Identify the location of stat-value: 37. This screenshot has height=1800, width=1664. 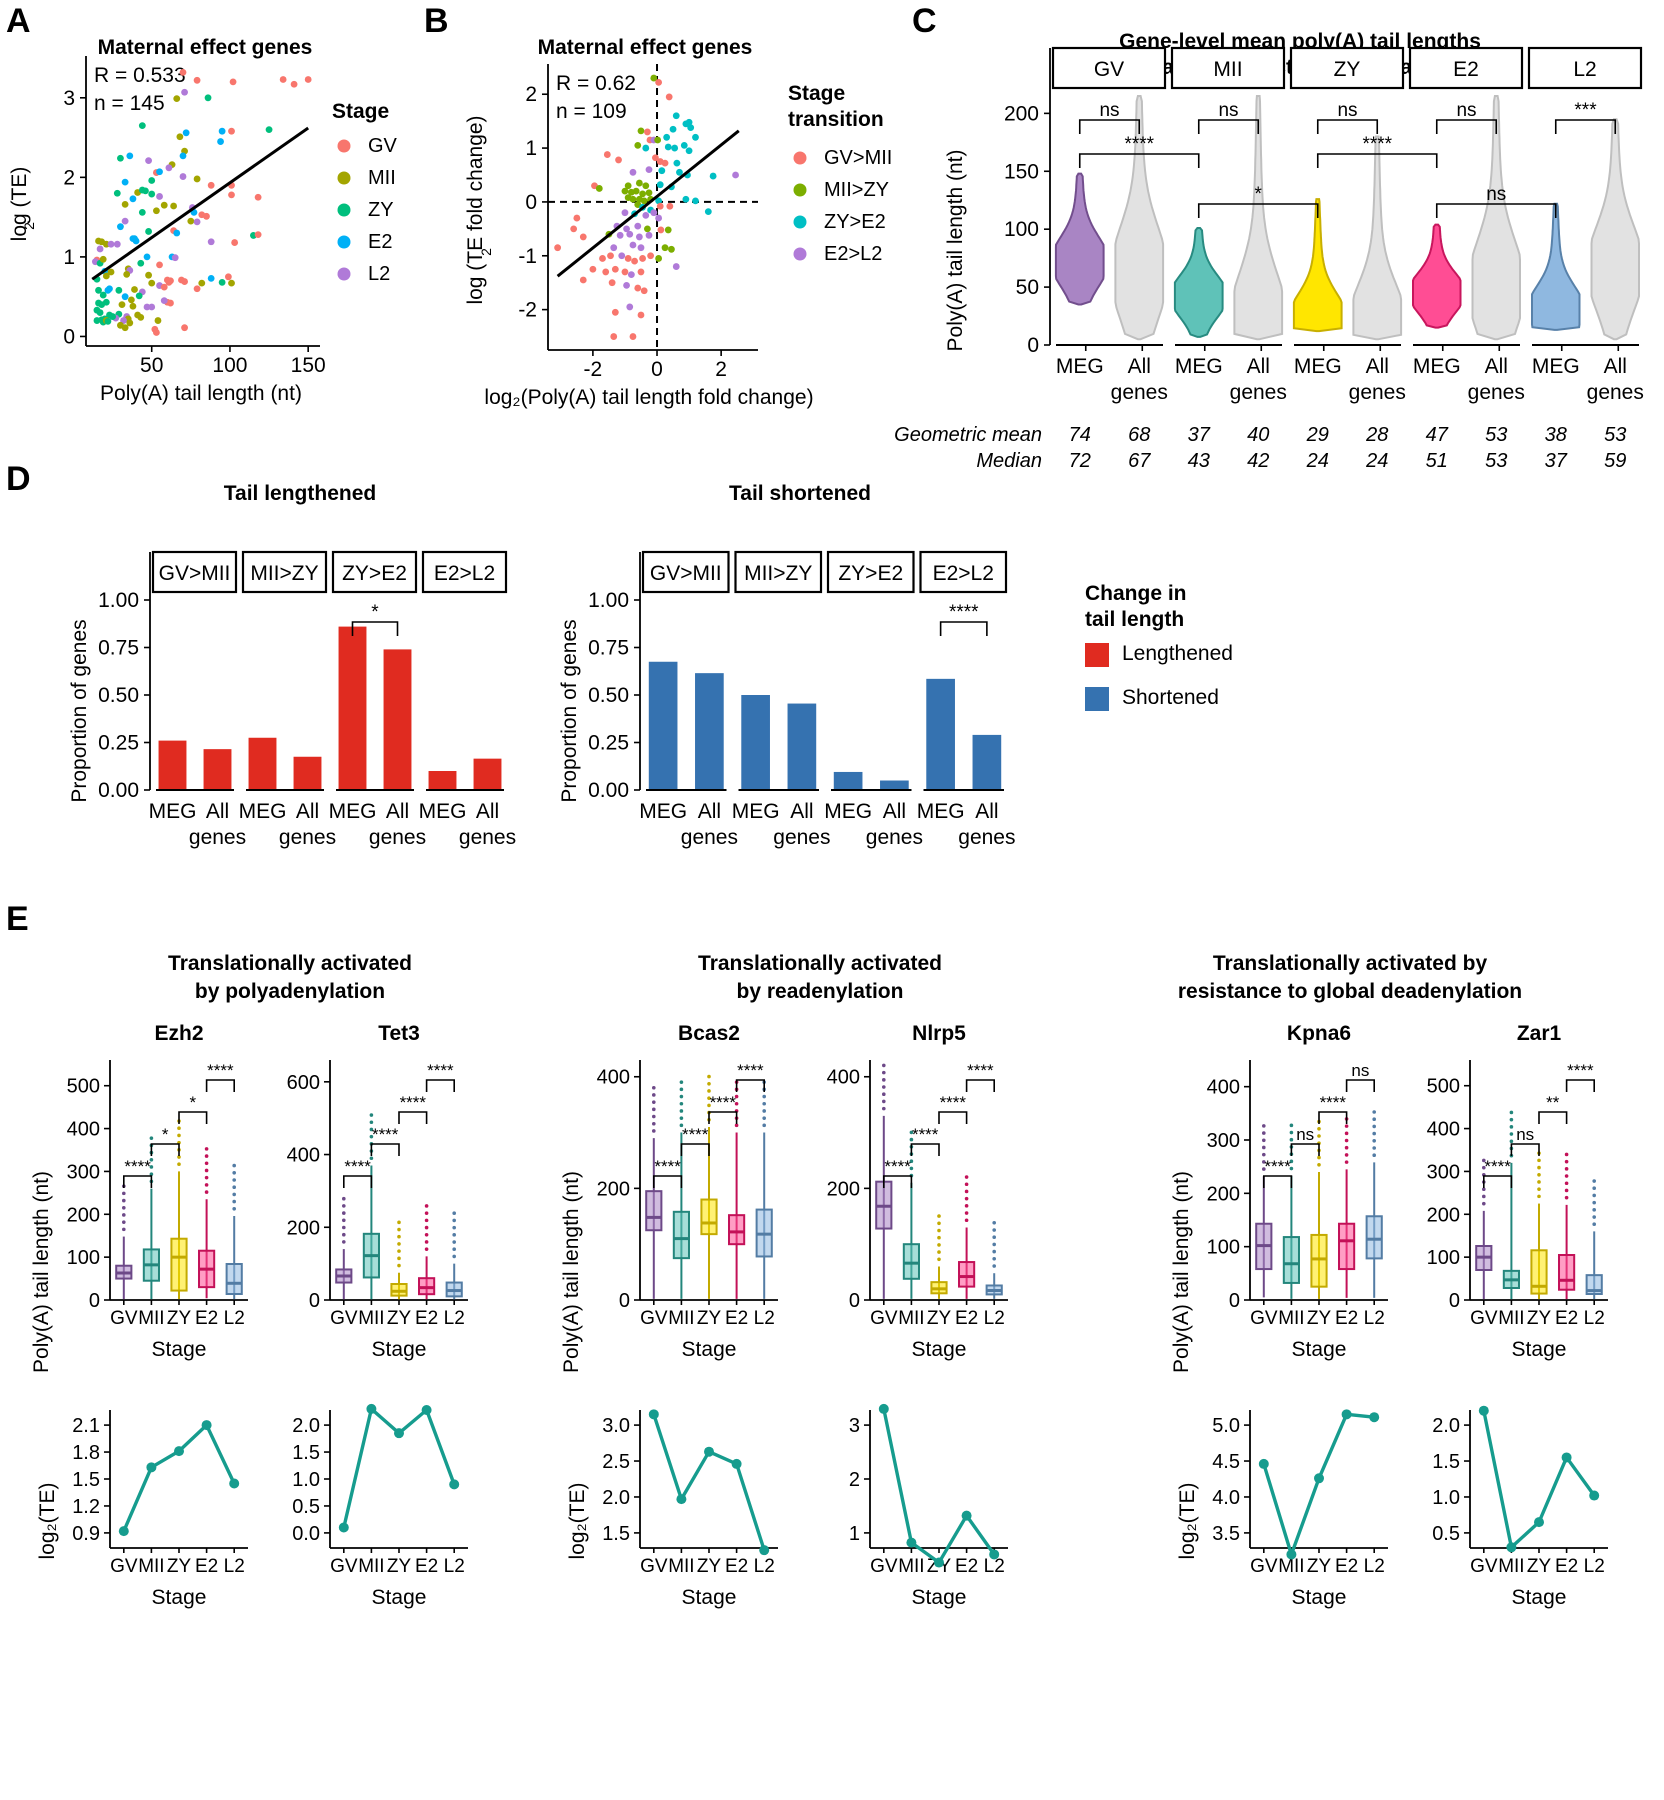
(1199, 435).